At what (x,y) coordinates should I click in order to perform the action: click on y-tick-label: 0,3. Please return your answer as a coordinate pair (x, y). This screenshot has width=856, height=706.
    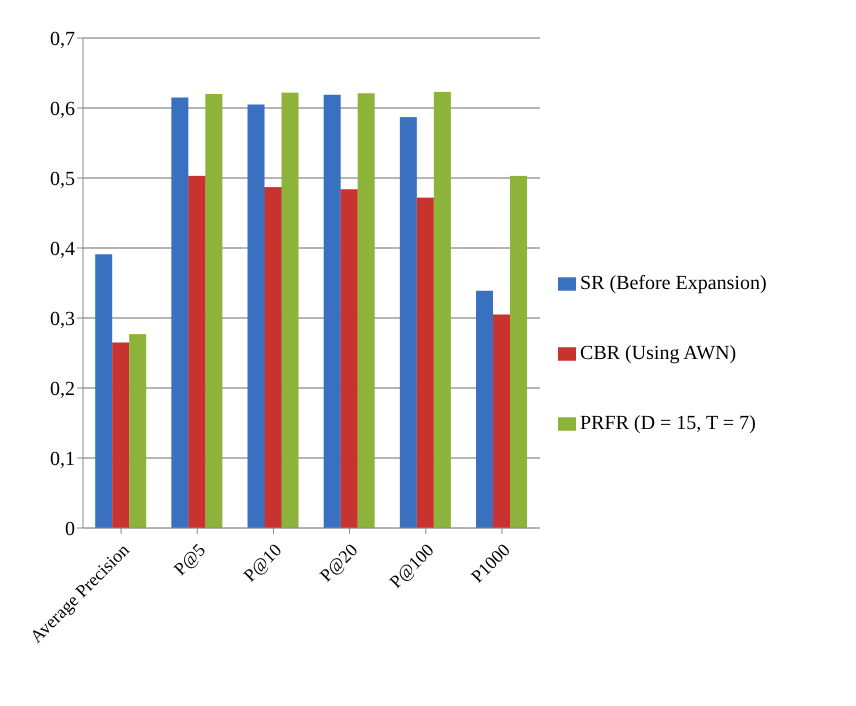
    Looking at the image, I should click on (62, 319).